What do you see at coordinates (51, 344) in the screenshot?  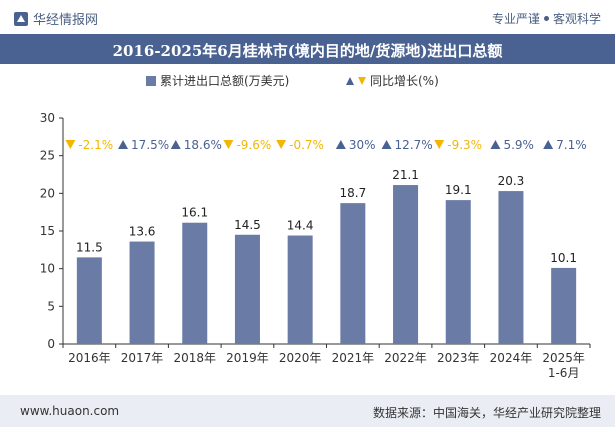 I see `y-tick-label: 0` at bounding box center [51, 344].